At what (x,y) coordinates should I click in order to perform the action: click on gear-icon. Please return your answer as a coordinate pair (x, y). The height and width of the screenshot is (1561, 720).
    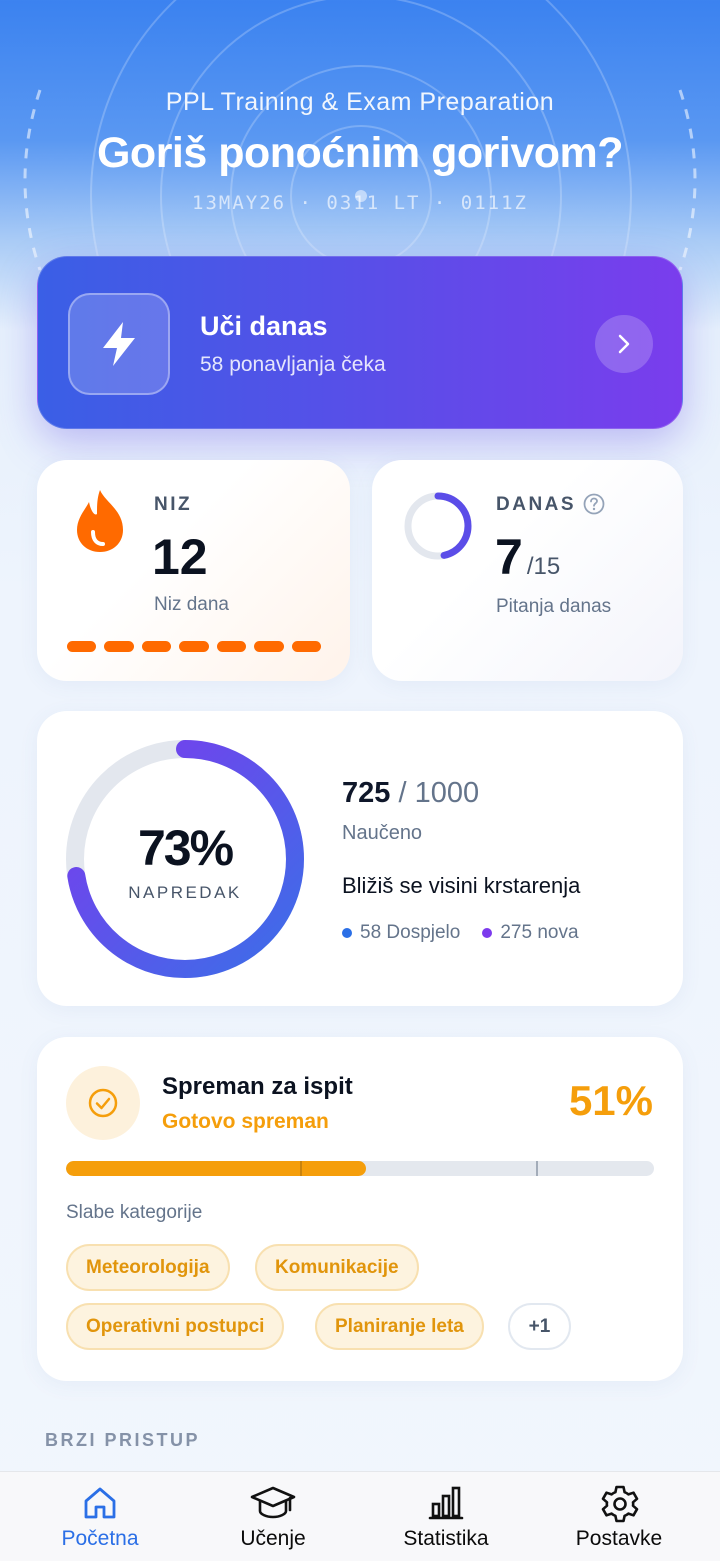
    Looking at the image, I should click on (620, 1504).